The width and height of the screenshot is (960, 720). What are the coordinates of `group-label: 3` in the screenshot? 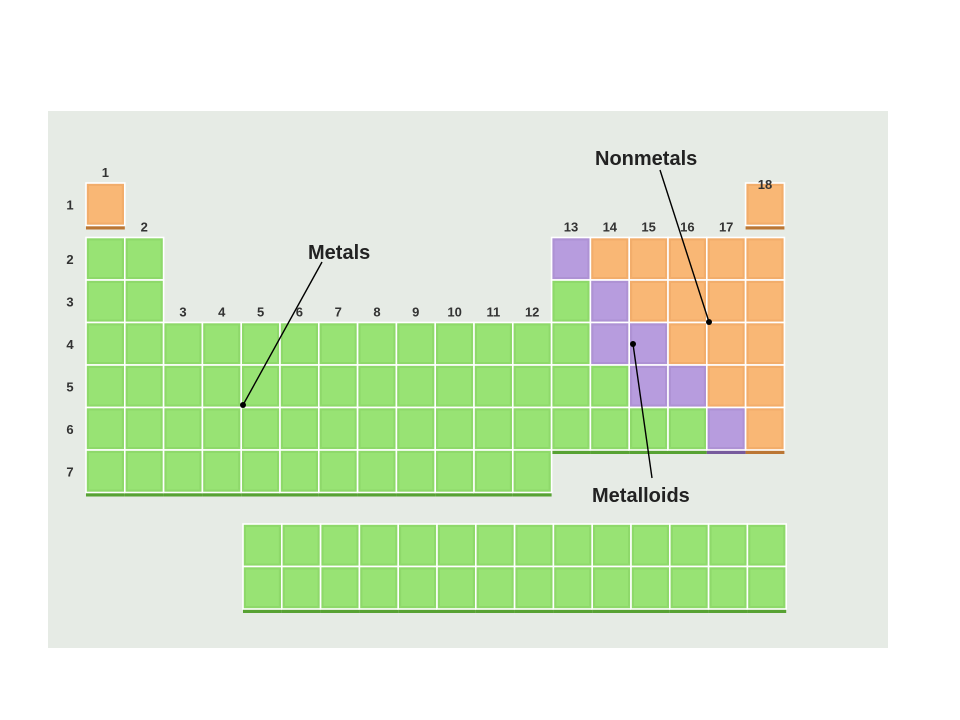 It's located at (182, 312).